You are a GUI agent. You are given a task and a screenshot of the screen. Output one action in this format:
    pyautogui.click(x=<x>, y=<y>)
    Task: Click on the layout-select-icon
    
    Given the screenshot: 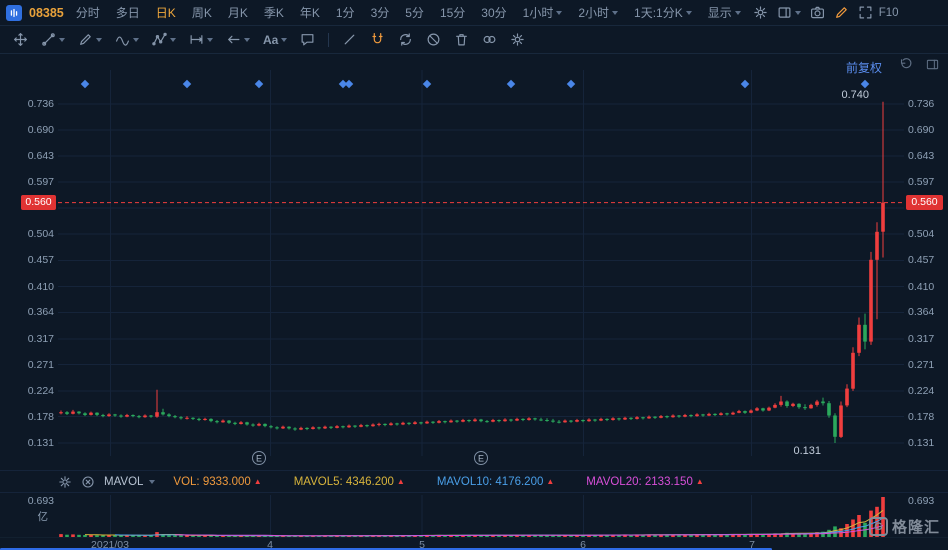 What is the action you would take?
    pyautogui.click(x=789, y=12)
    